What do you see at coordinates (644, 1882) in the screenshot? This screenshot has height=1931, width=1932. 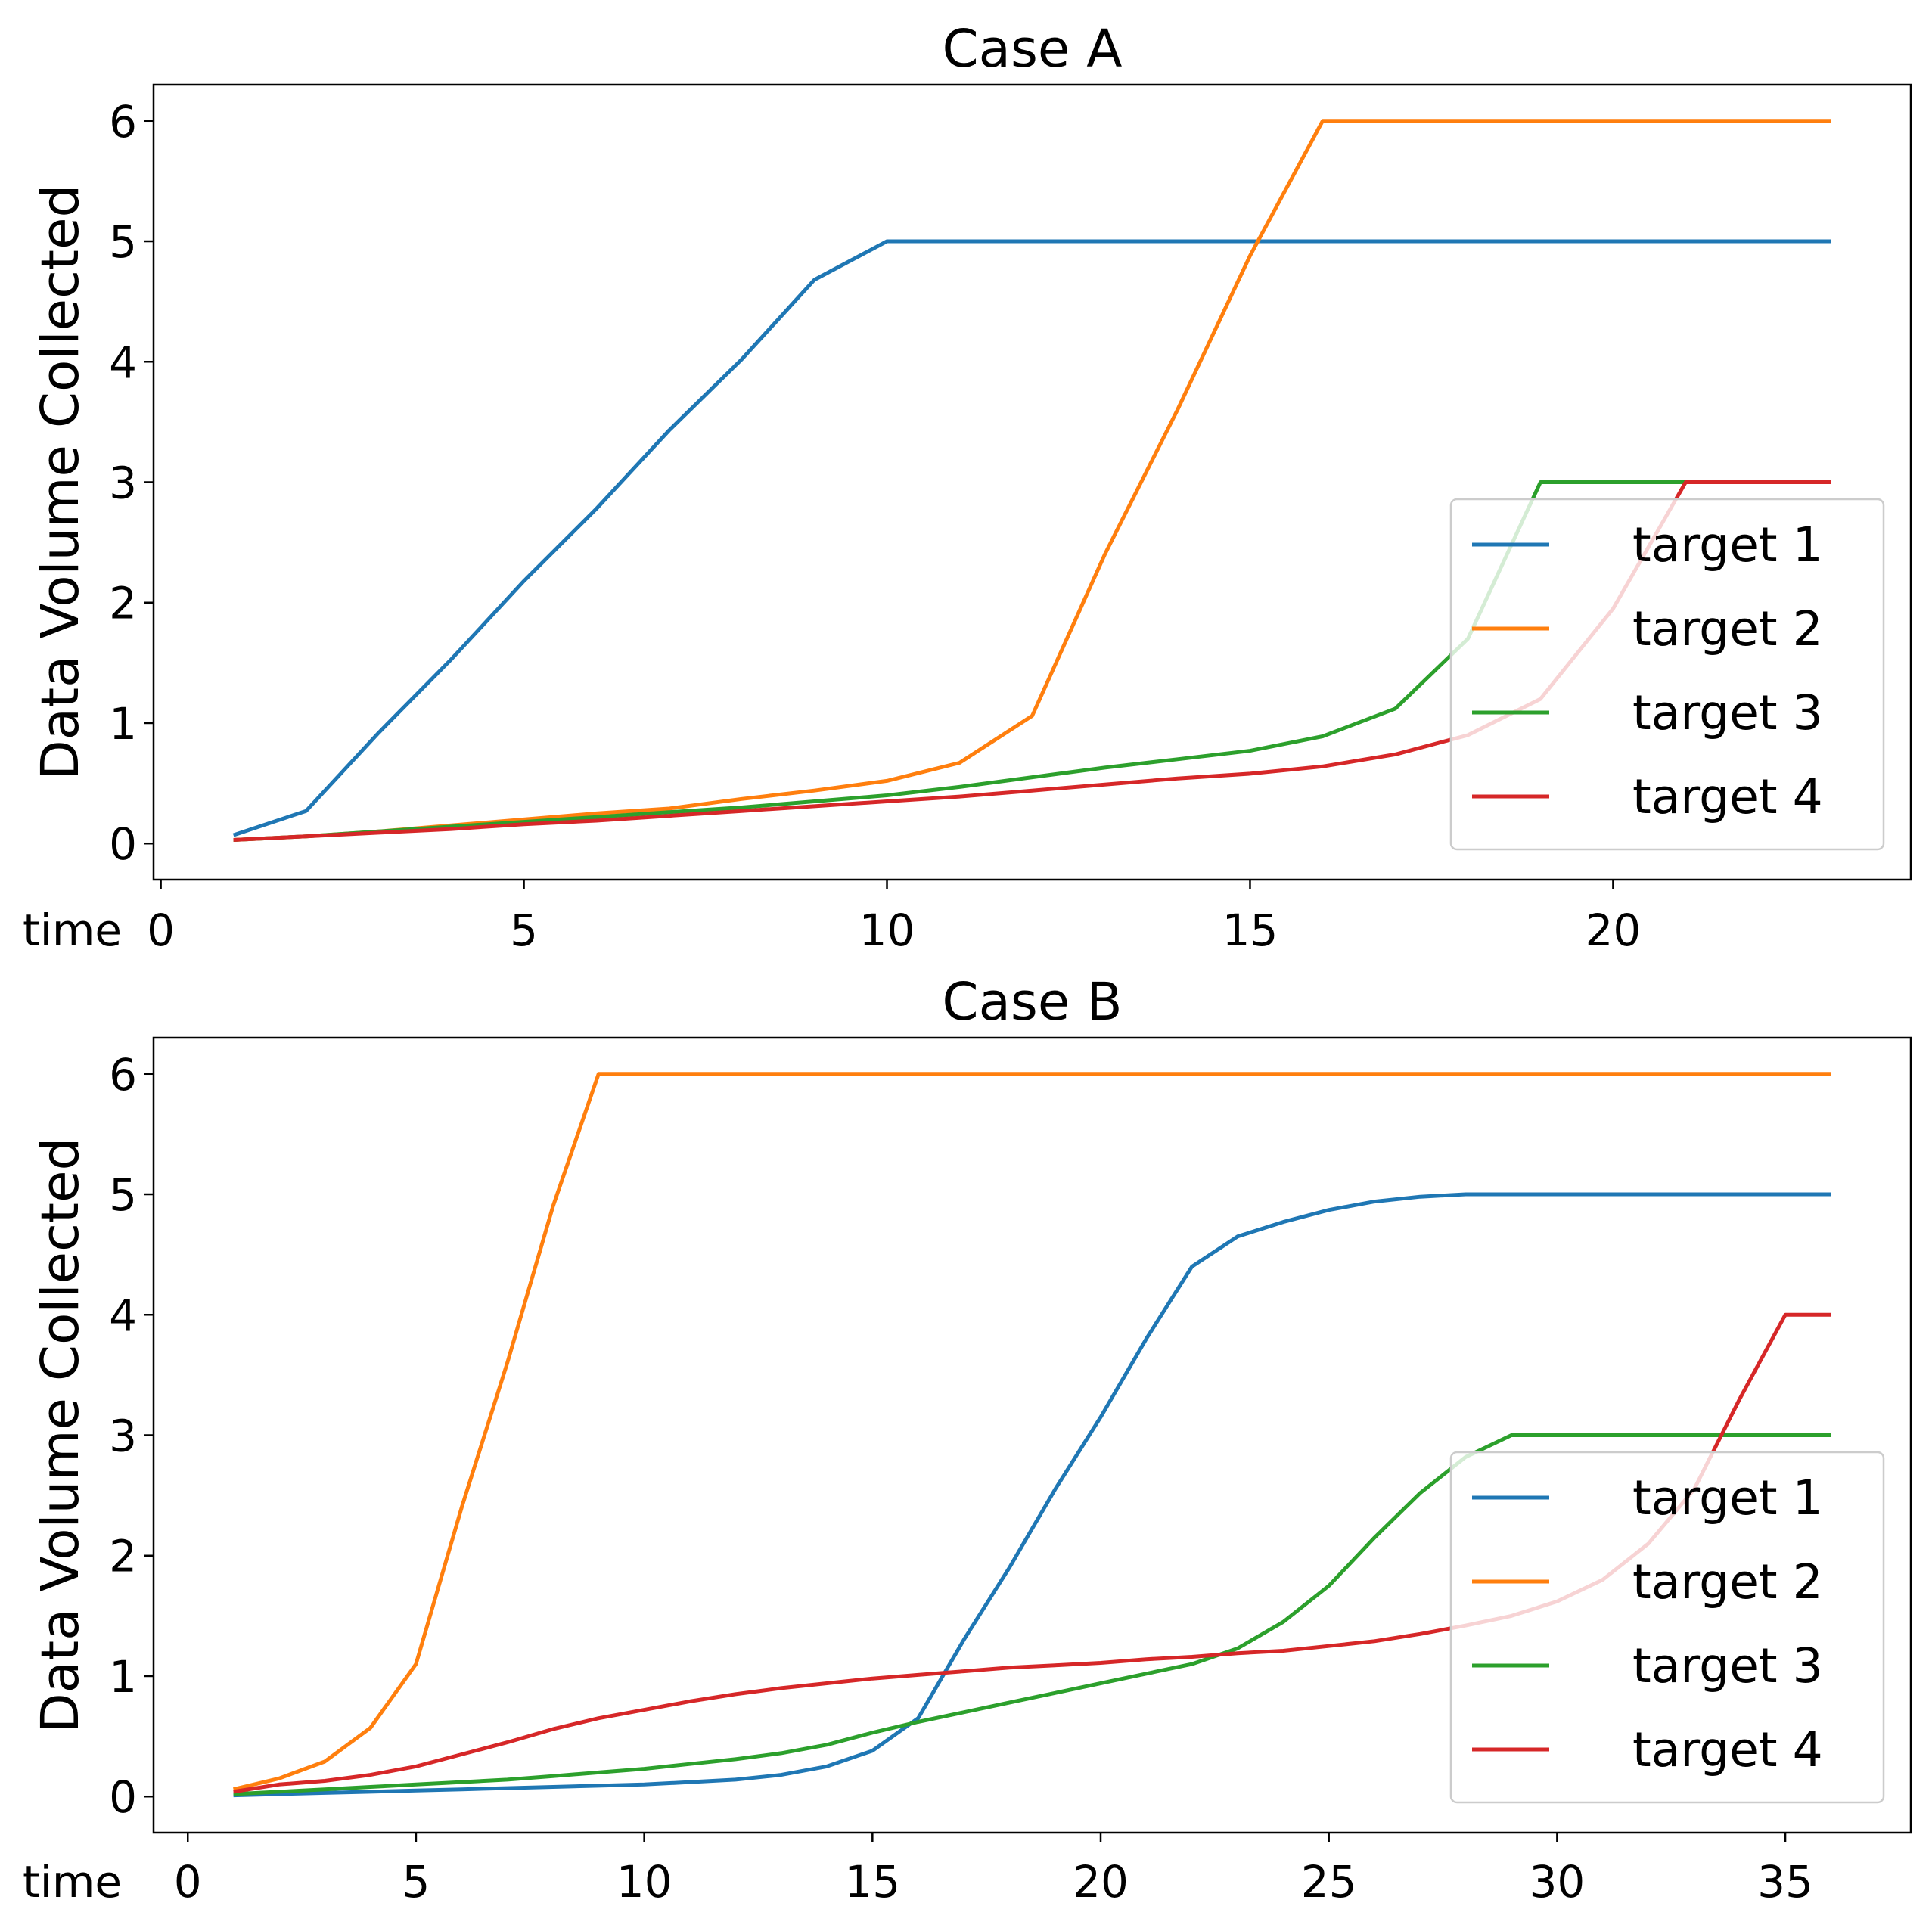 I see `case-b-x-tick-label: 10` at bounding box center [644, 1882].